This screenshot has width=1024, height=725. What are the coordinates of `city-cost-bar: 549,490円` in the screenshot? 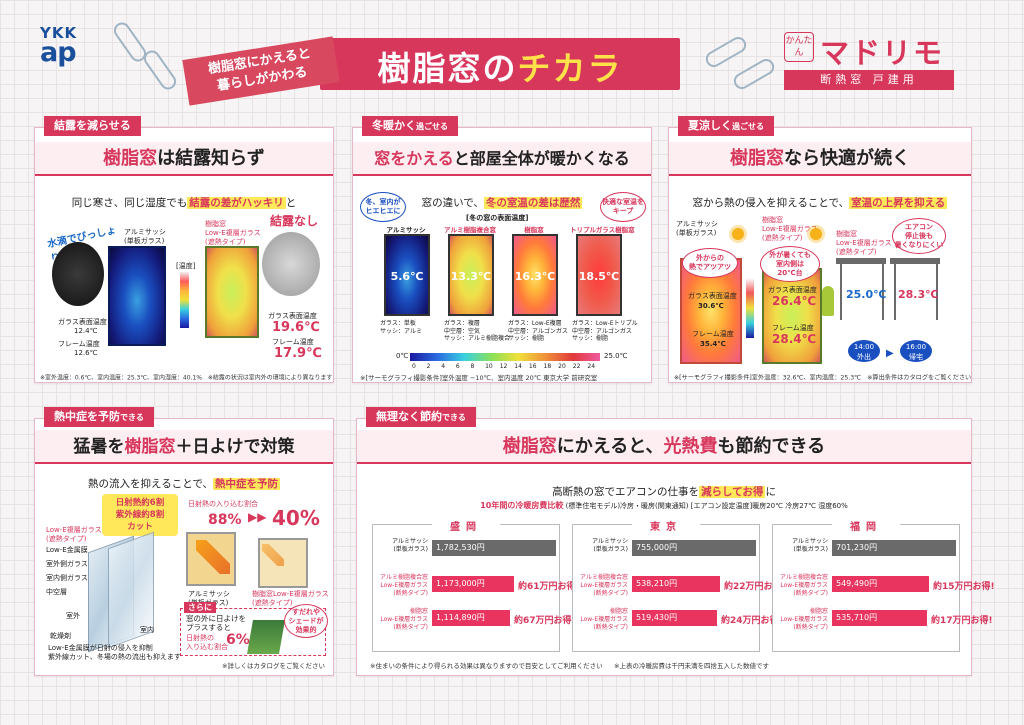 It's located at (880, 584).